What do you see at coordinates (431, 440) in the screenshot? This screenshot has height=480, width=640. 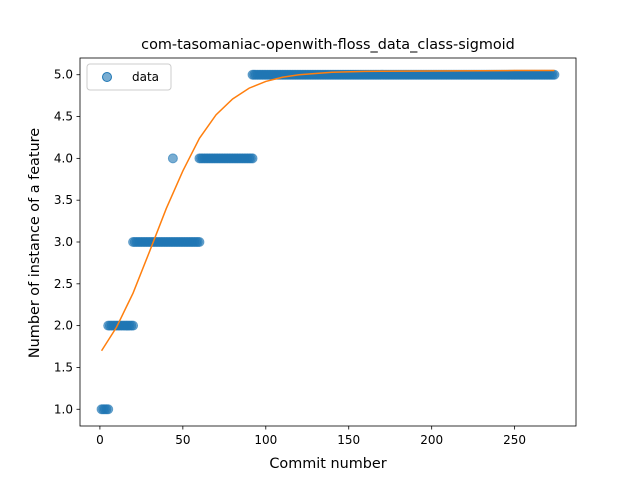 I see `x-tick-label: 200` at bounding box center [431, 440].